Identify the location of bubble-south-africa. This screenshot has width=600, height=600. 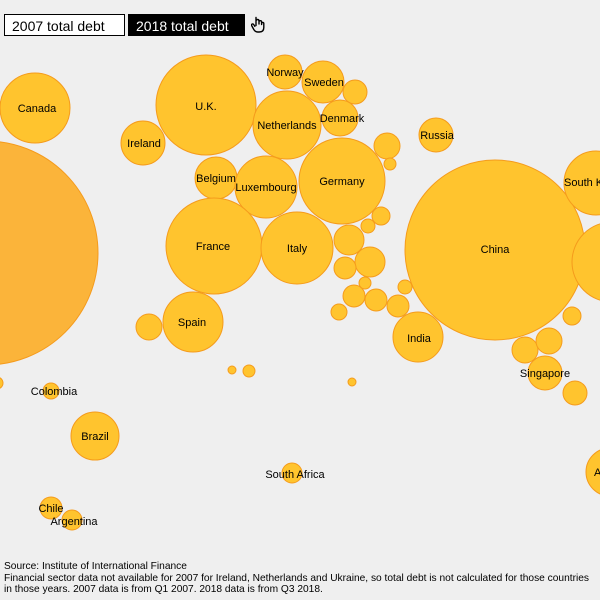
(292, 473).